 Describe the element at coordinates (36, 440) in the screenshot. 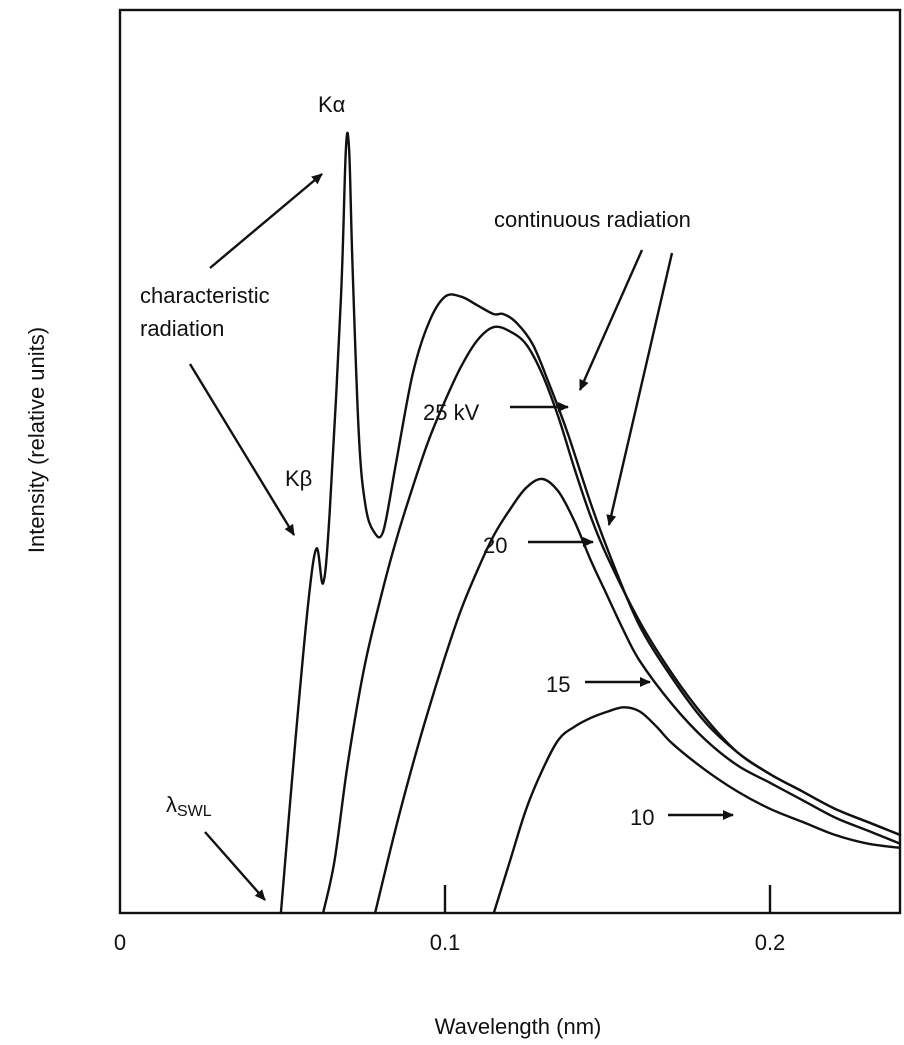

I see `y-axis-label: Intensity (relative units)` at that location.